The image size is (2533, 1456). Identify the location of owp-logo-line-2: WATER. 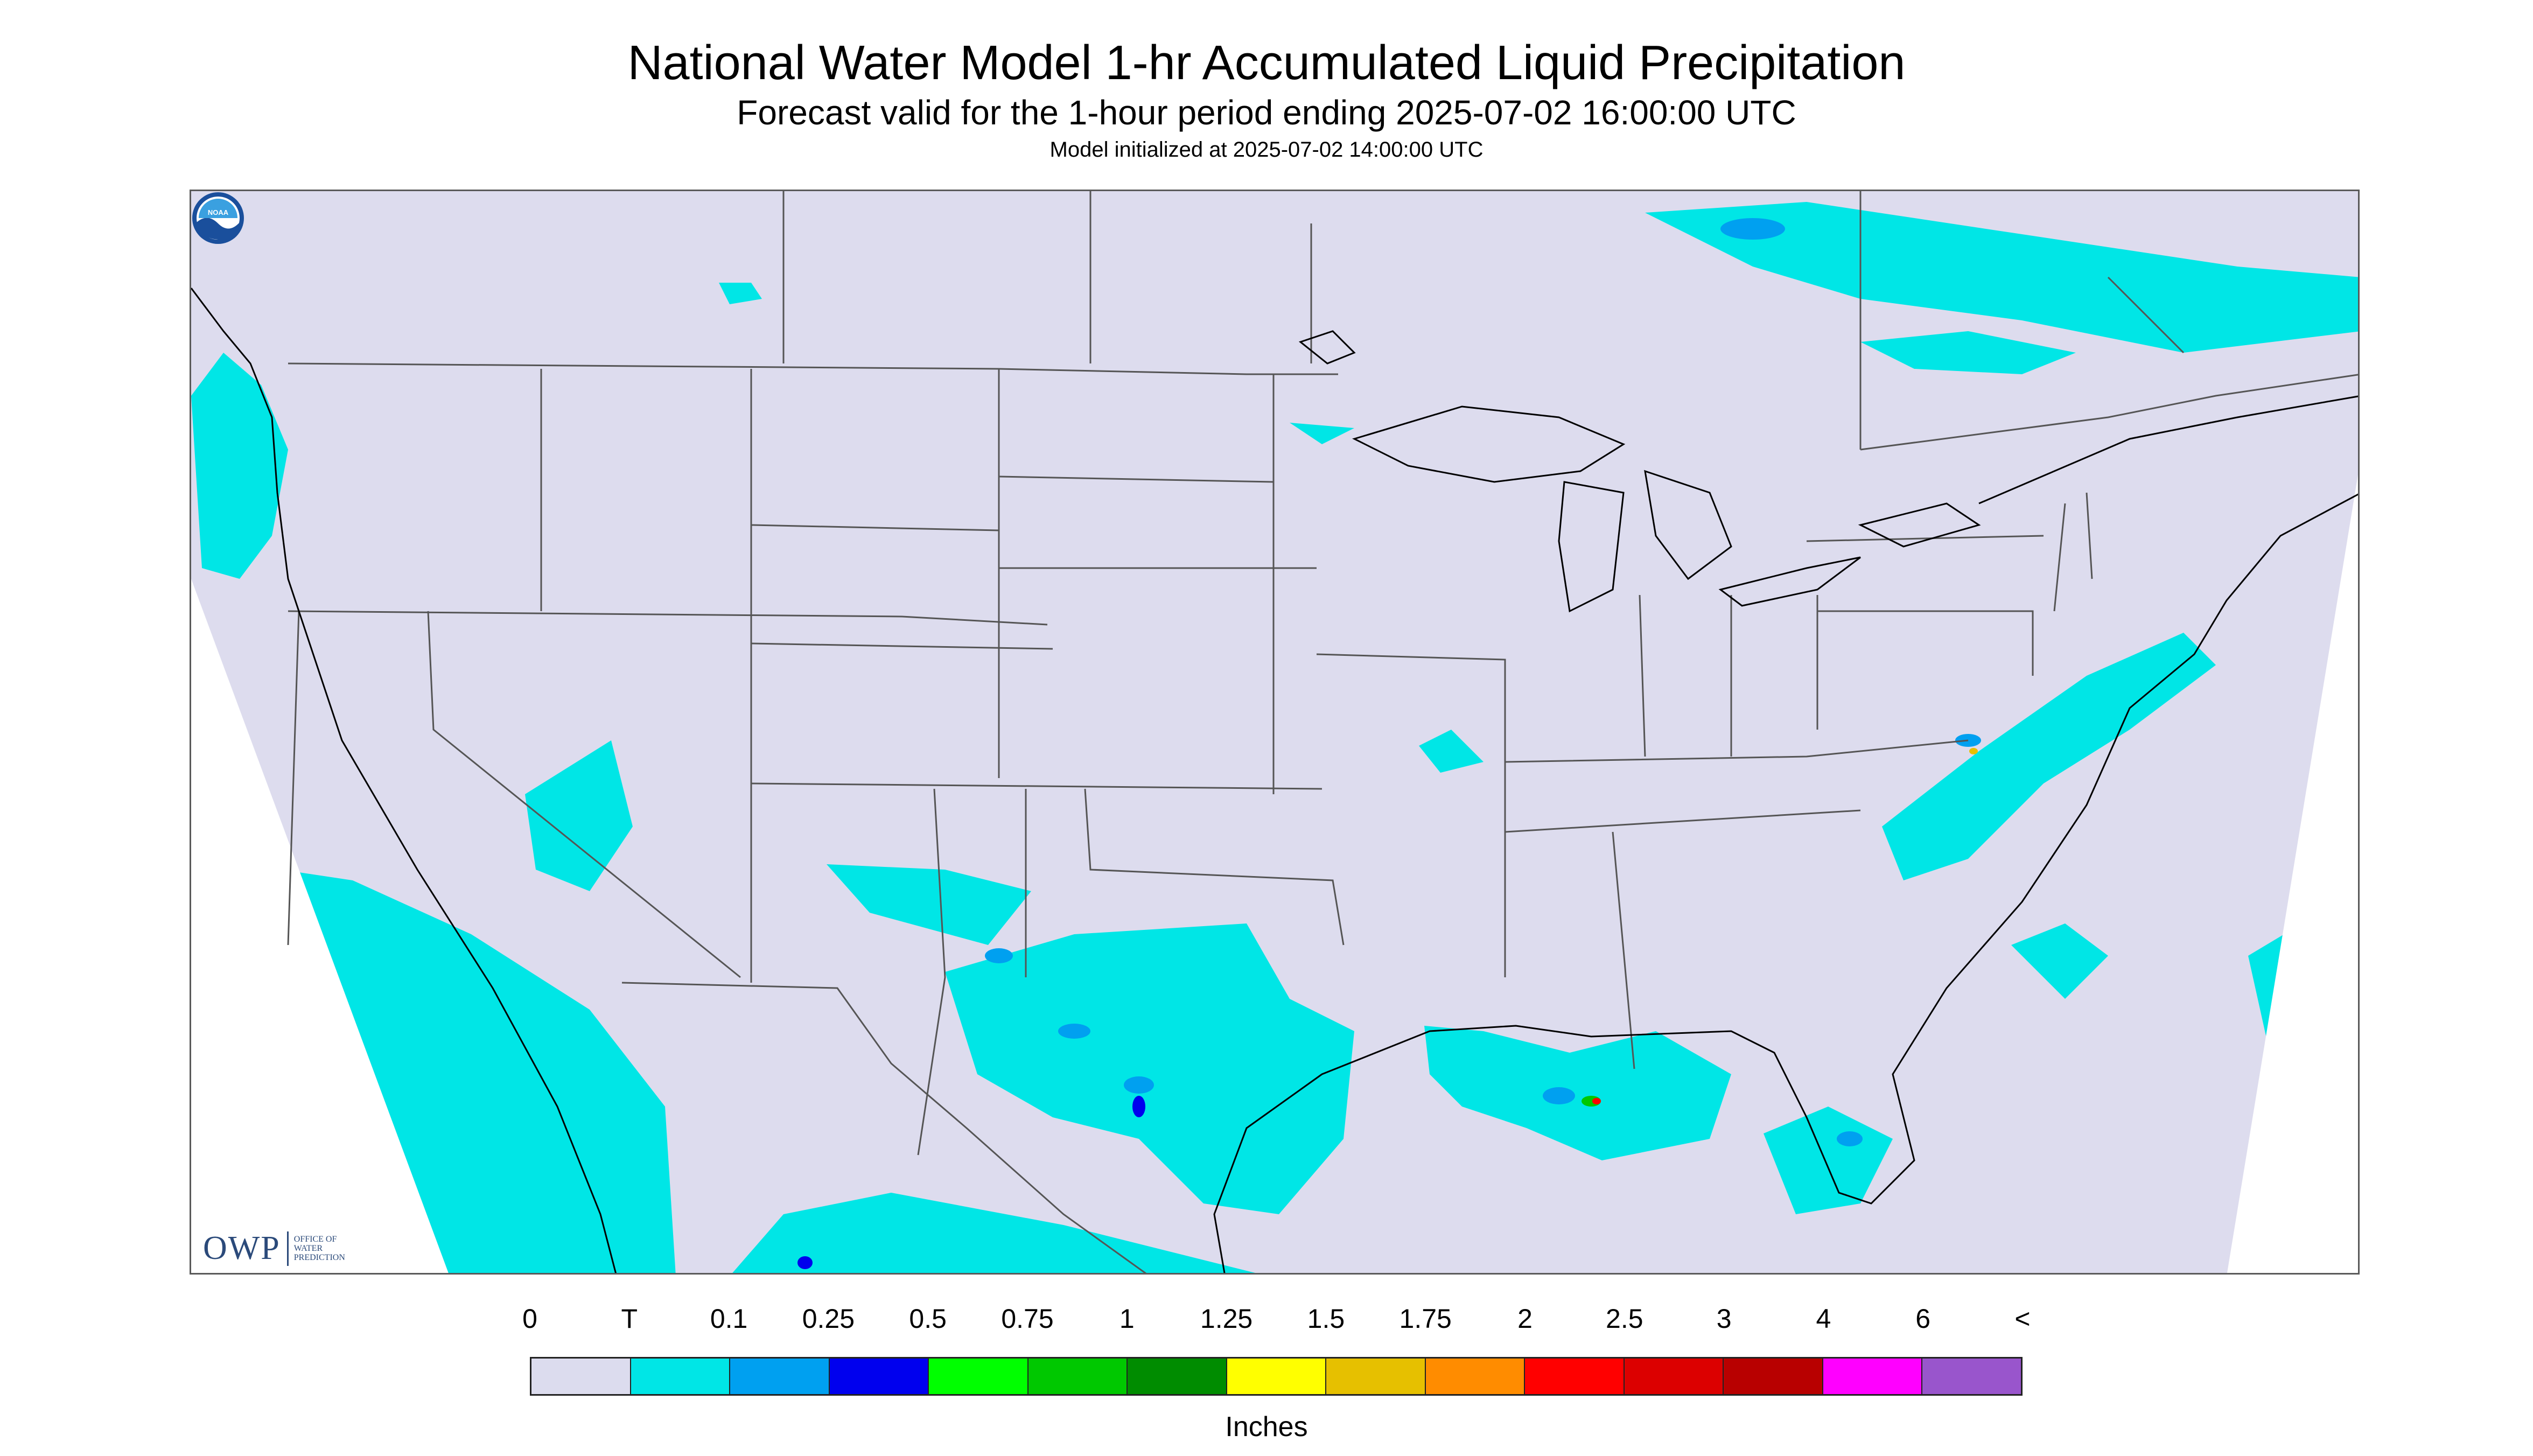
(308, 1248).